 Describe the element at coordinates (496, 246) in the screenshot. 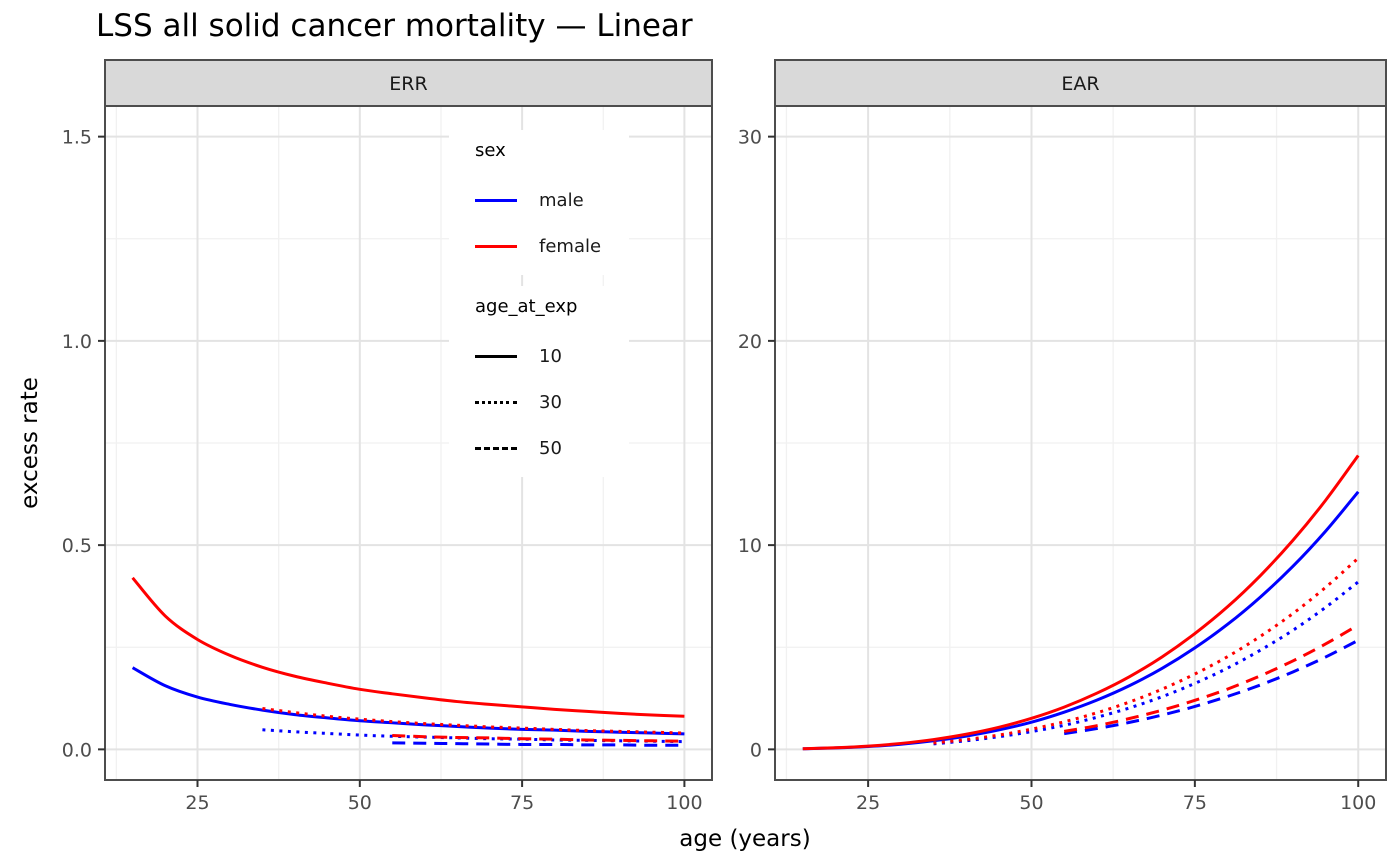

I see `female-line-key-icon` at that location.